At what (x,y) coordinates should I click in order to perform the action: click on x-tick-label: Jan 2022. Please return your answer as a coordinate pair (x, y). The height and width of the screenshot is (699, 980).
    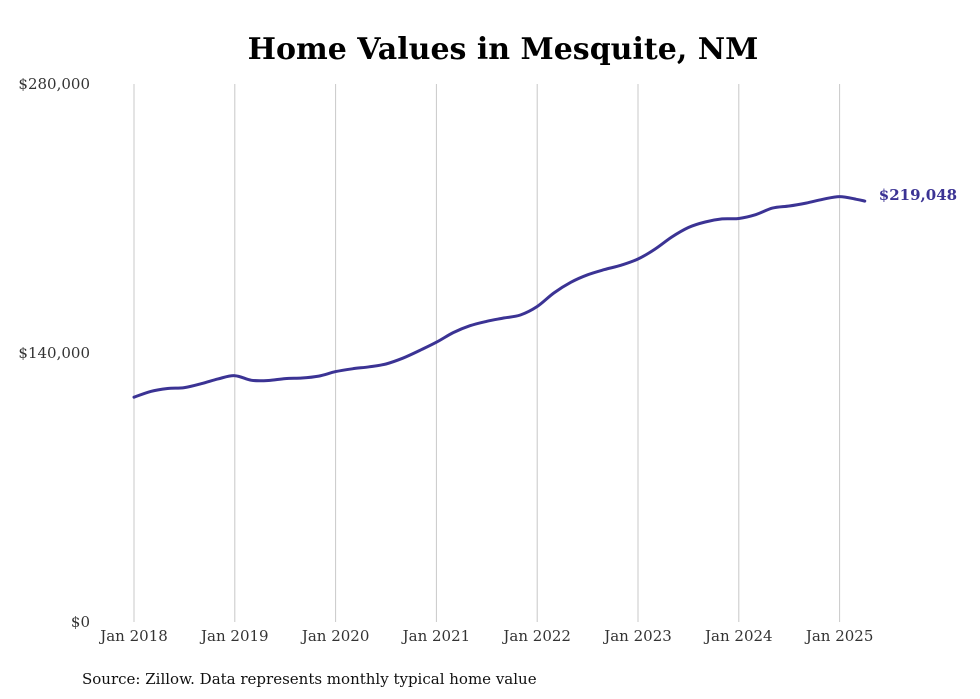
    Looking at the image, I should click on (536, 636).